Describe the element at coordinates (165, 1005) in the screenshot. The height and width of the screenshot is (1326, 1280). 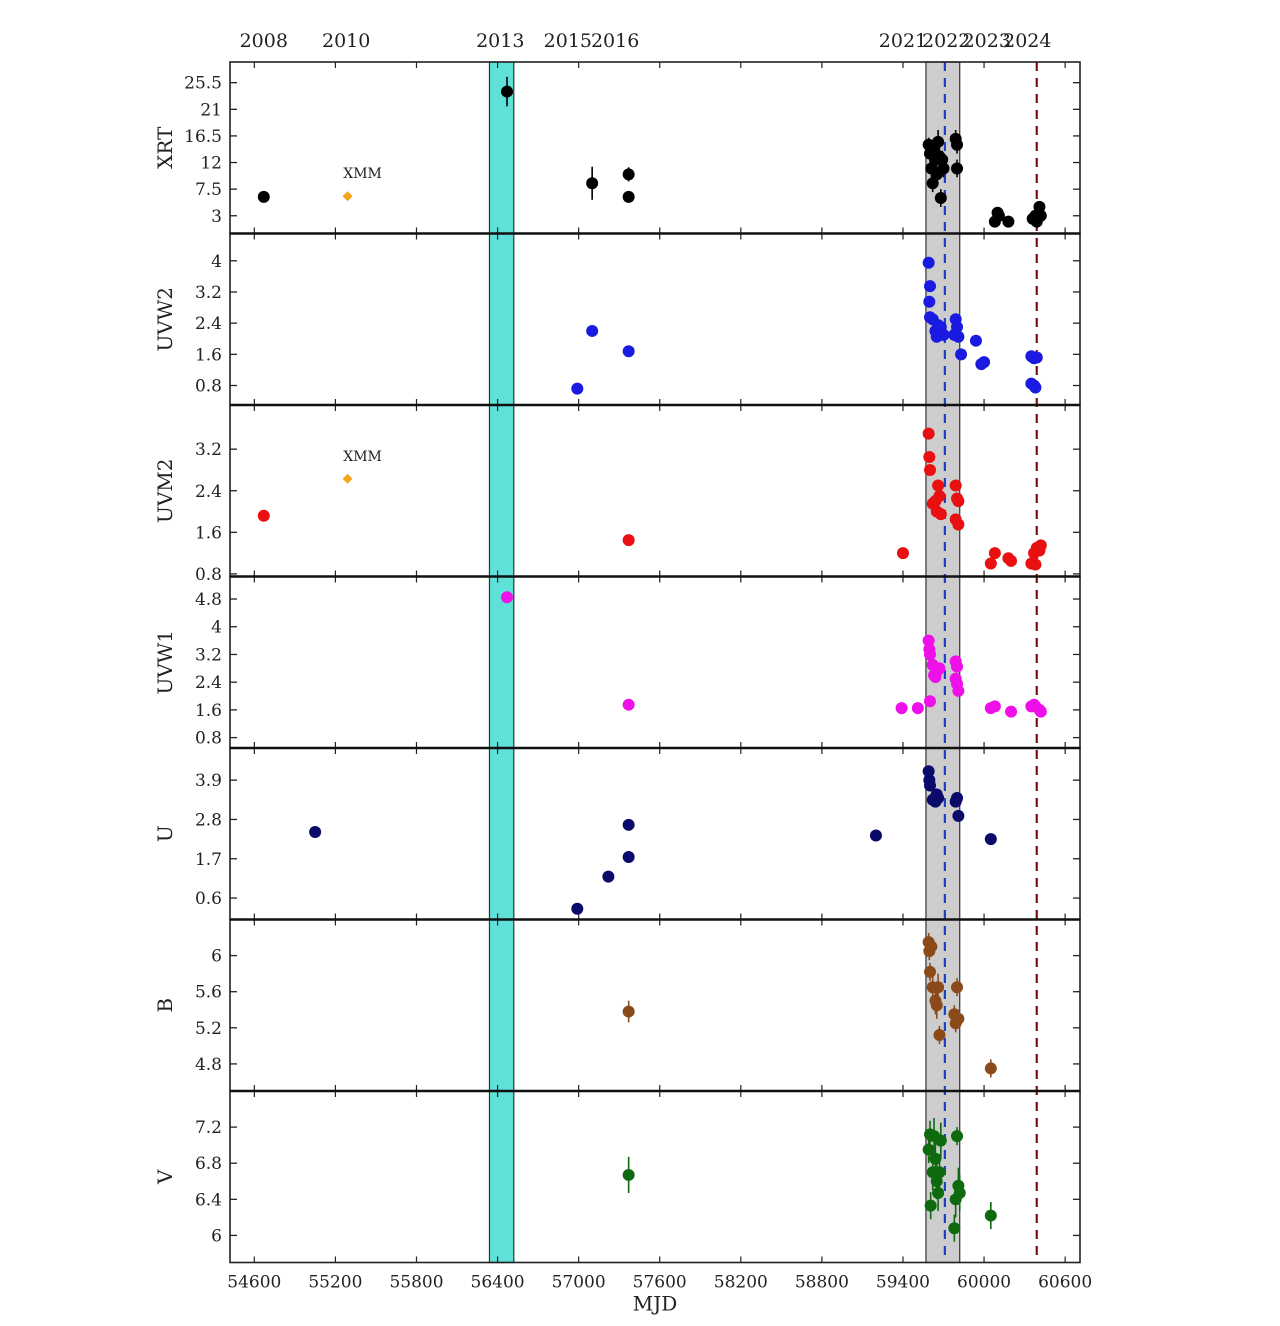
I see `y-axis-label: B` at that location.